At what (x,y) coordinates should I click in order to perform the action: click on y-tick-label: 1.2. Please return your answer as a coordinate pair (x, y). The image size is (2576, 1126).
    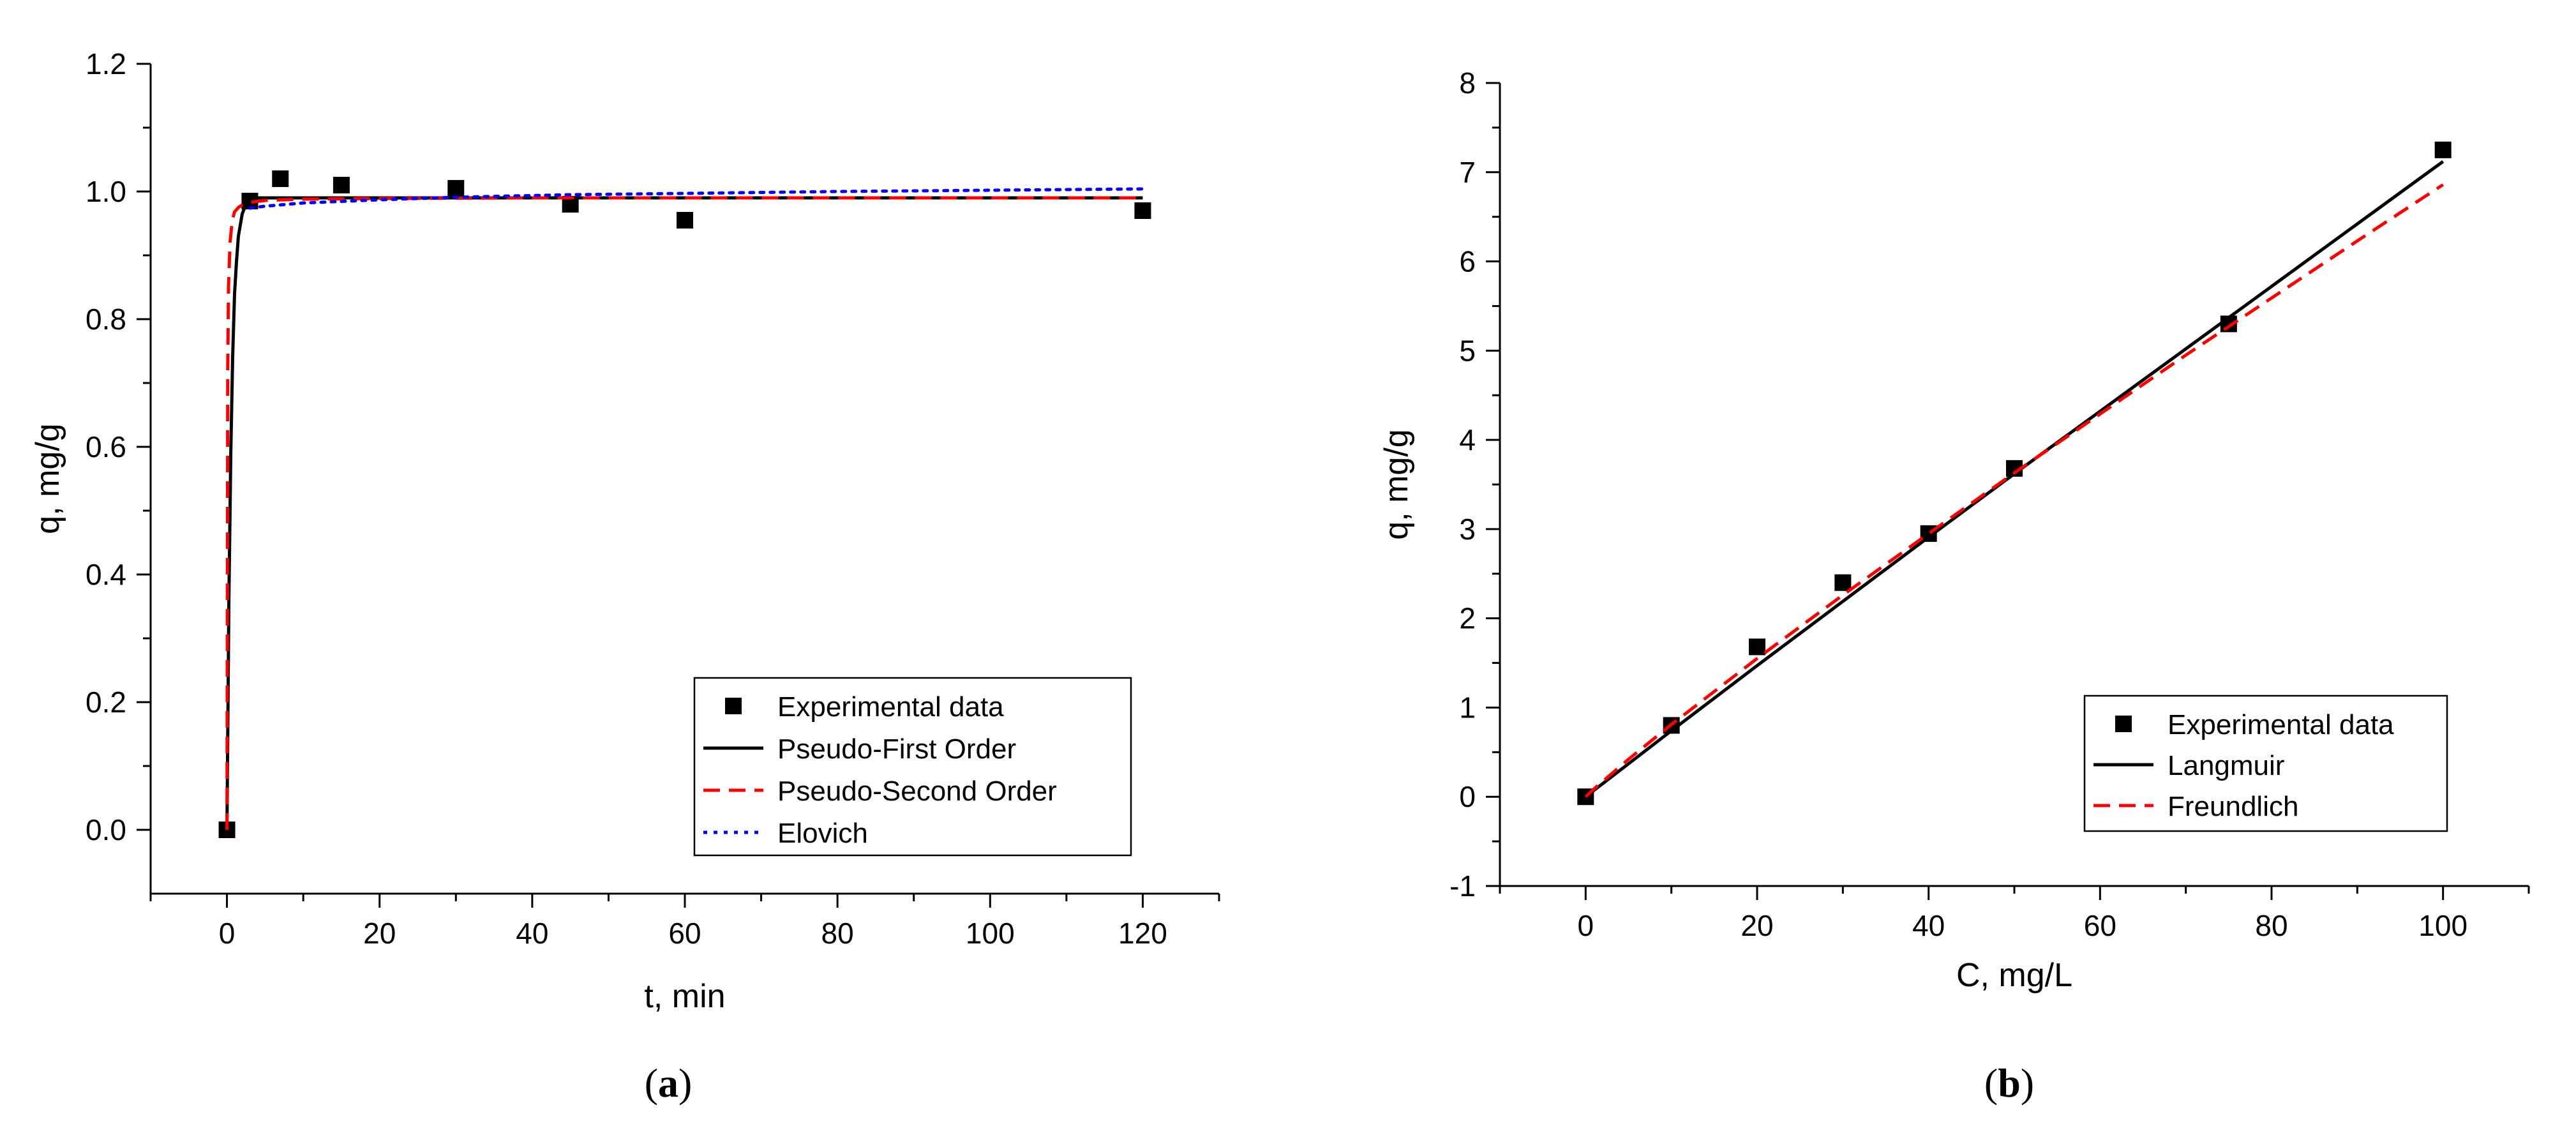
    Looking at the image, I should click on (106, 63).